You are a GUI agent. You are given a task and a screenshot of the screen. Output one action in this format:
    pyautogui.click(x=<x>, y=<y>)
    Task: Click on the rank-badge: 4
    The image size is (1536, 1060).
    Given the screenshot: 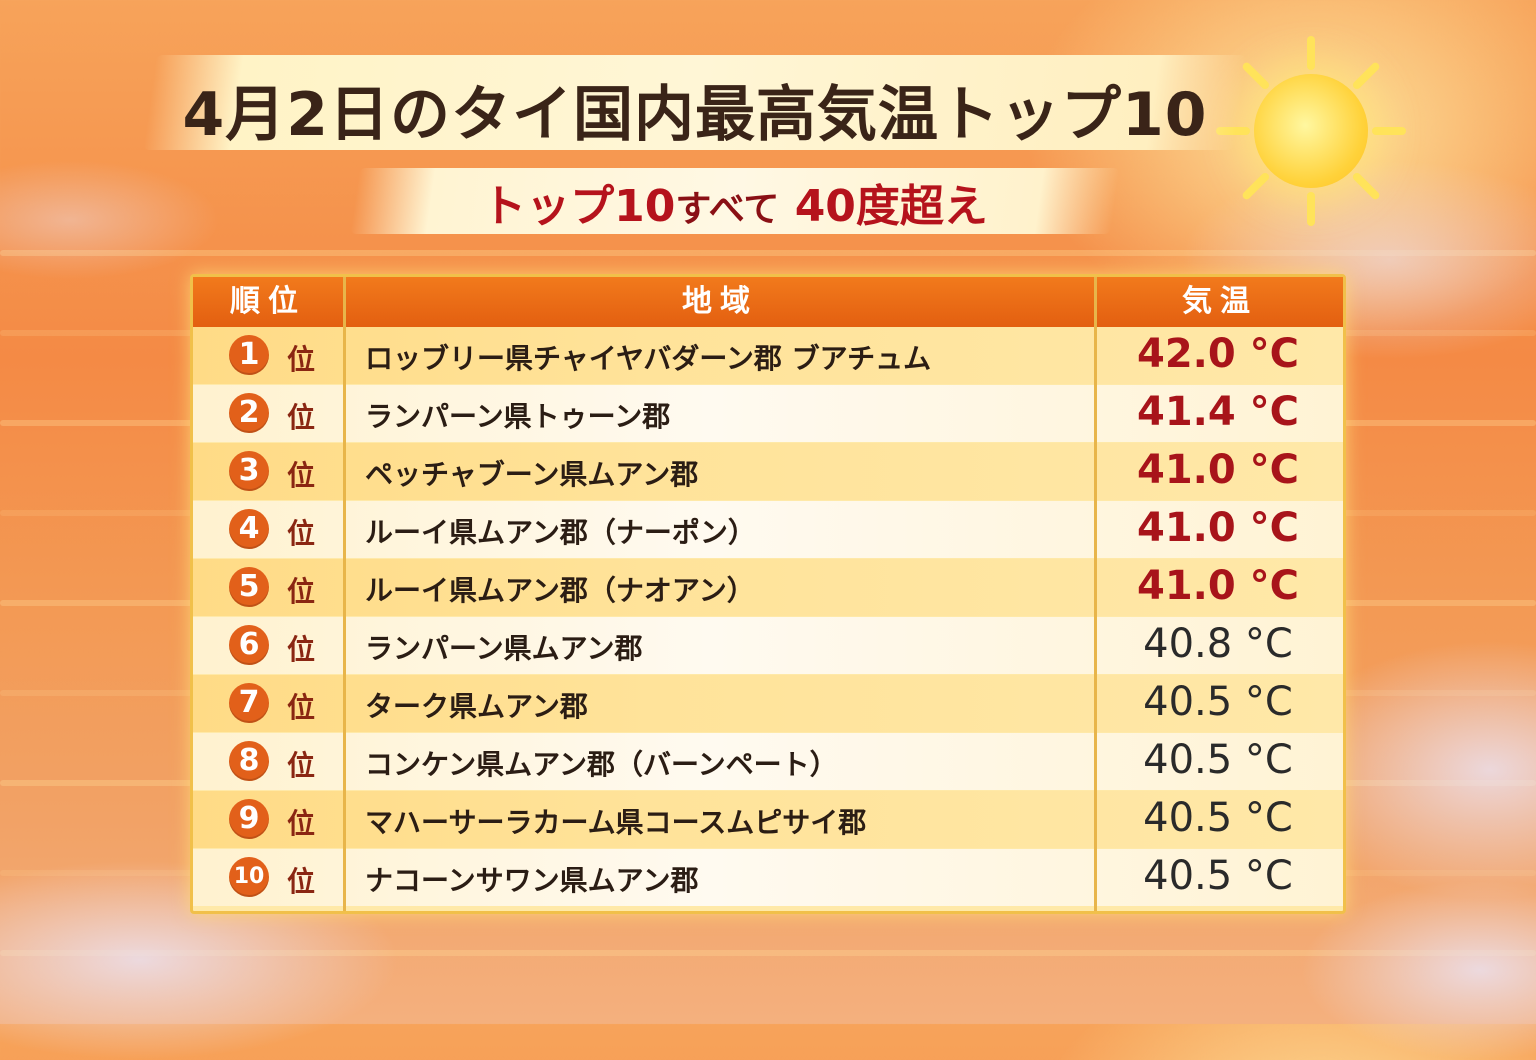 What is the action you would take?
    pyautogui.click(x=249, y=529)
    